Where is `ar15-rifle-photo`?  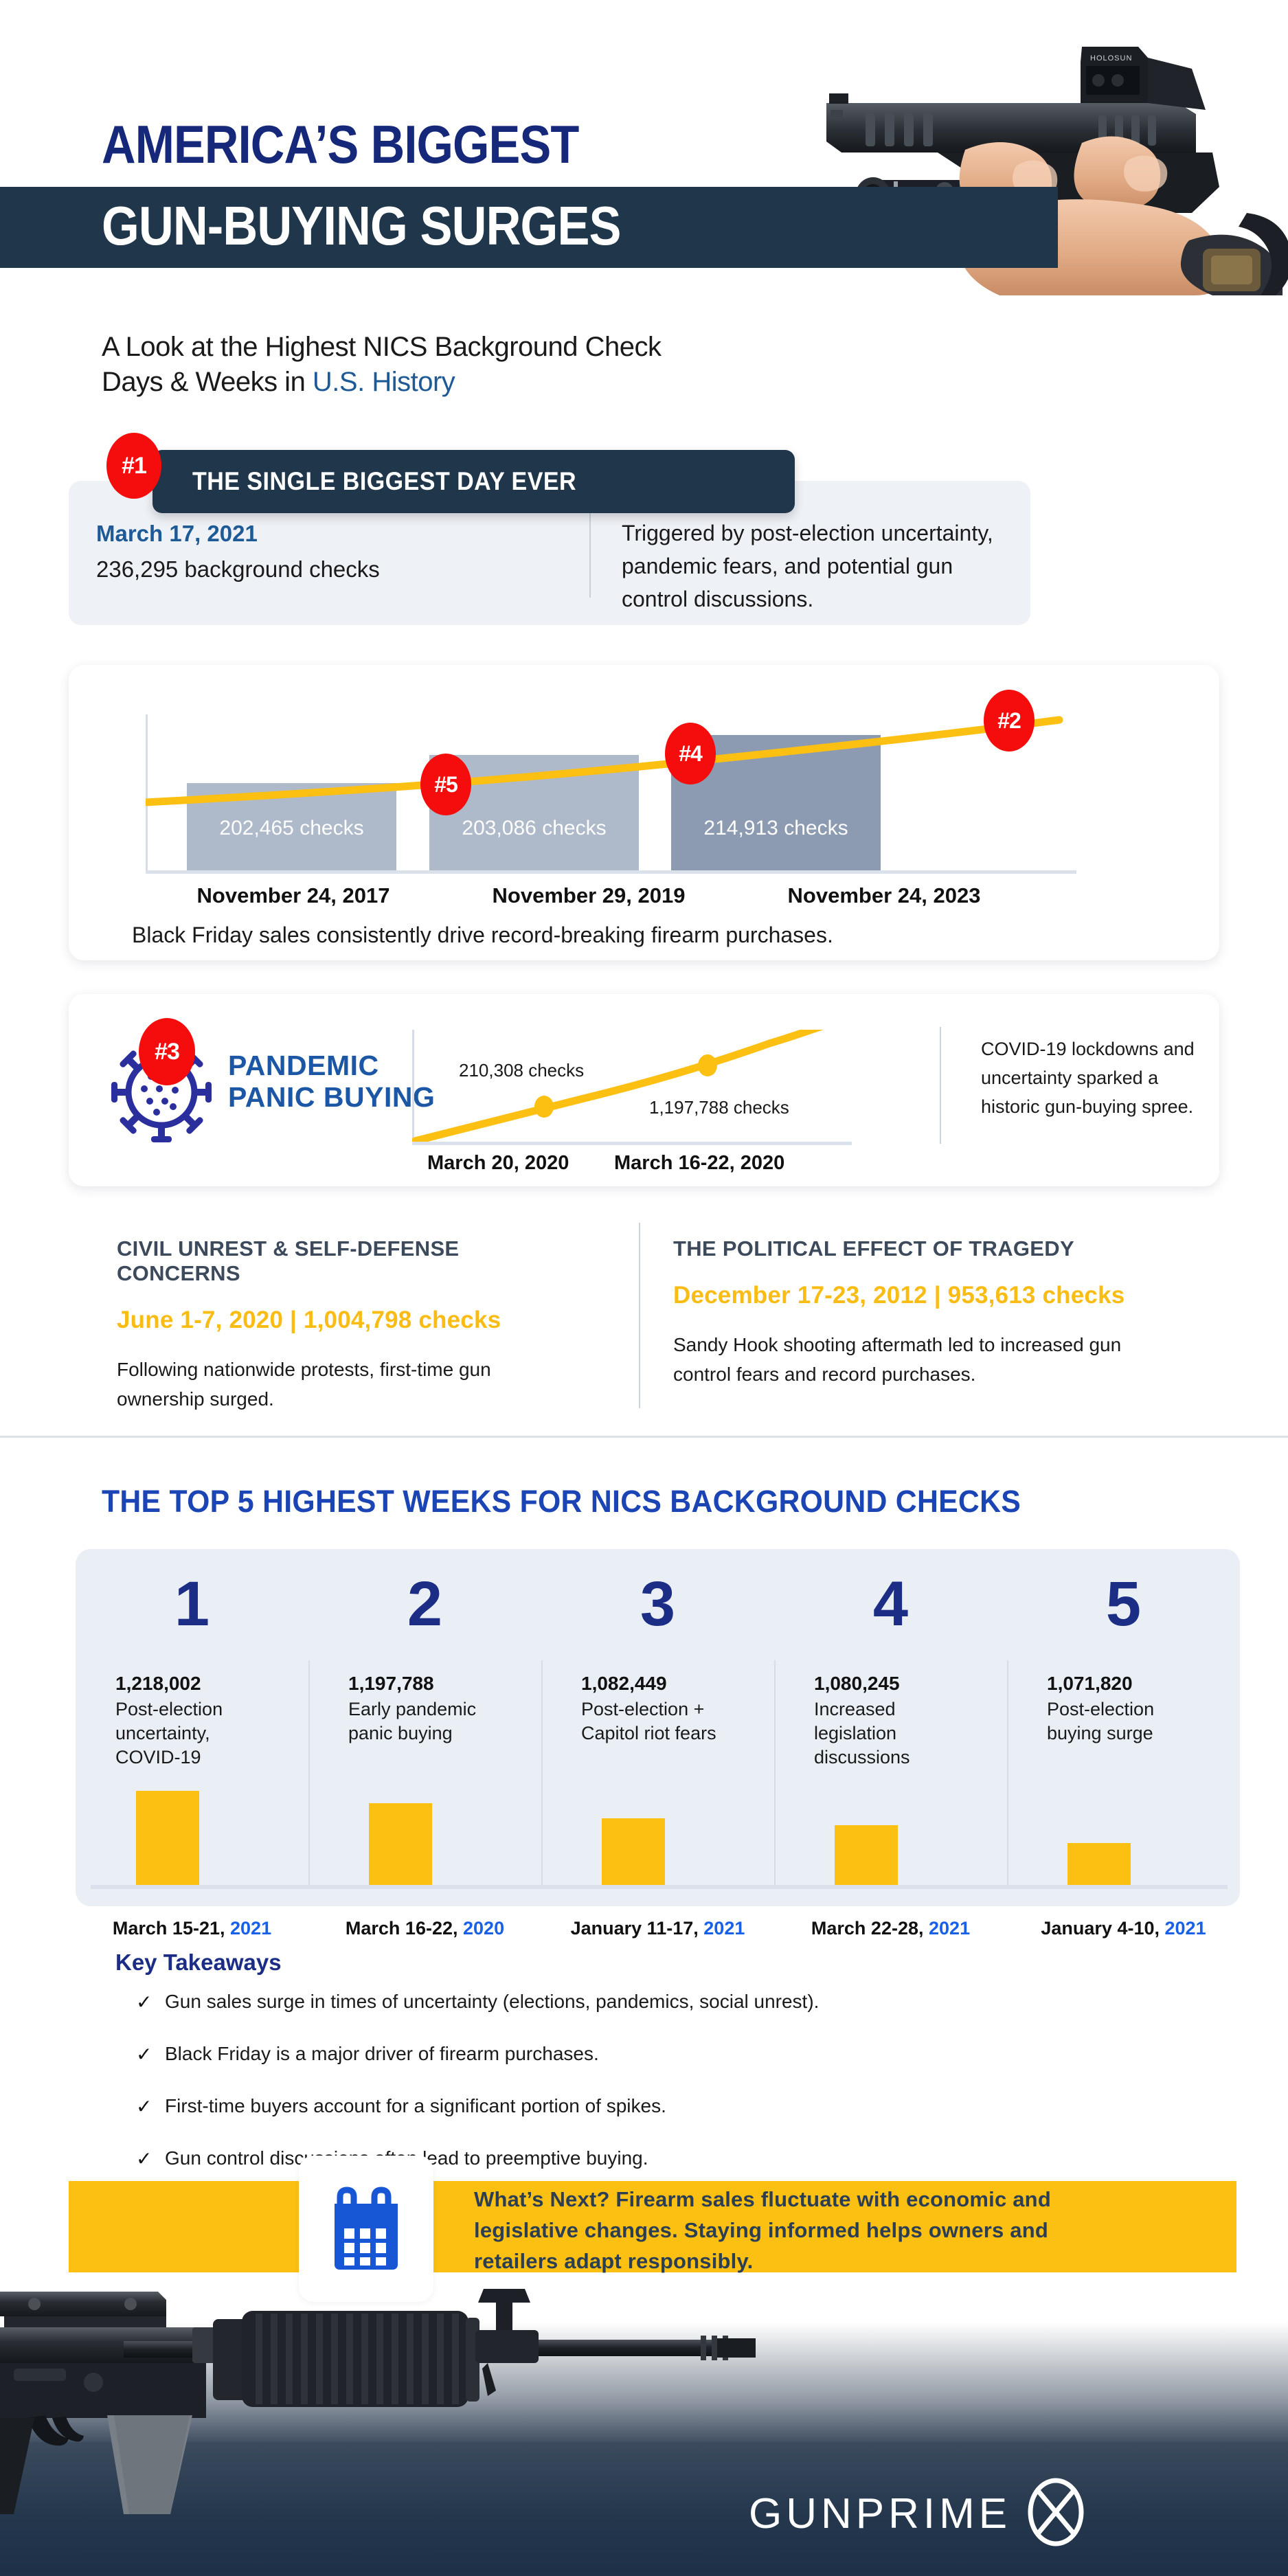 ar15-rifle-photo is located at coordinates (378, 2400).